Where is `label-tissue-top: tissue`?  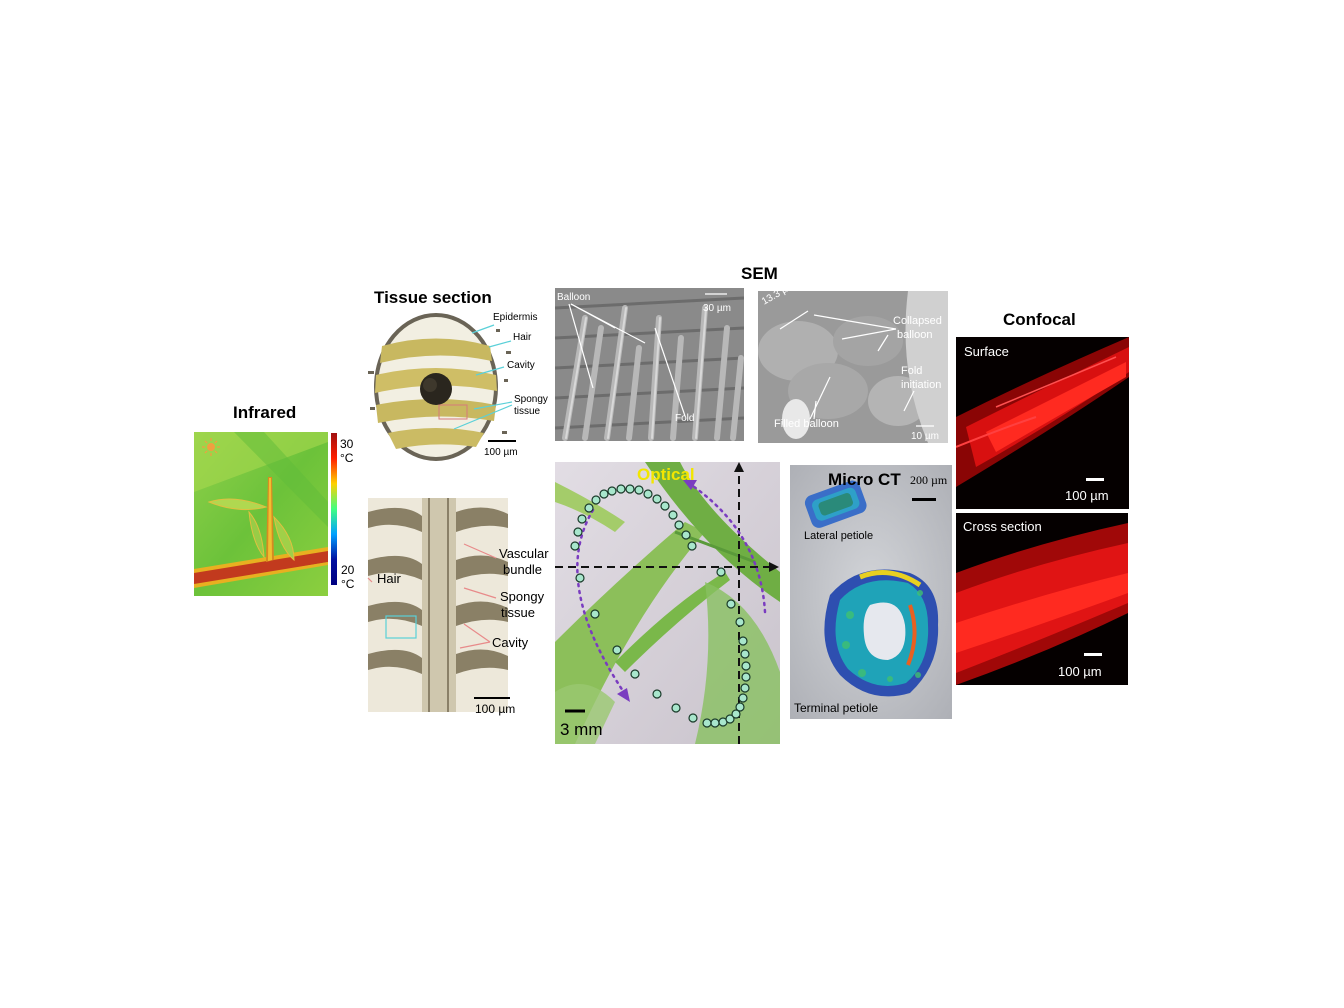 label-tissue-top: tissue is located at coordinates (527, 411).